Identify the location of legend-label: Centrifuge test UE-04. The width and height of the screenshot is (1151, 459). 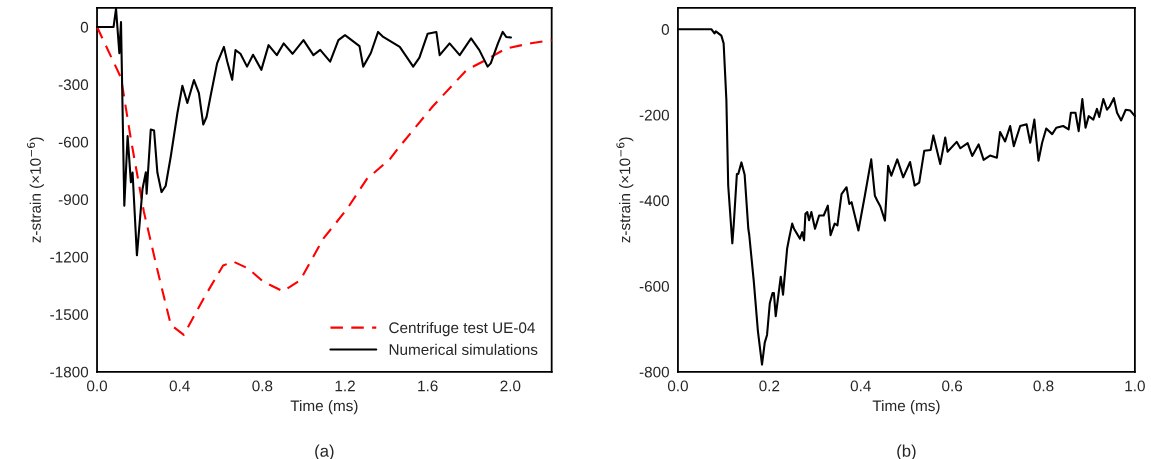
(462, 329).